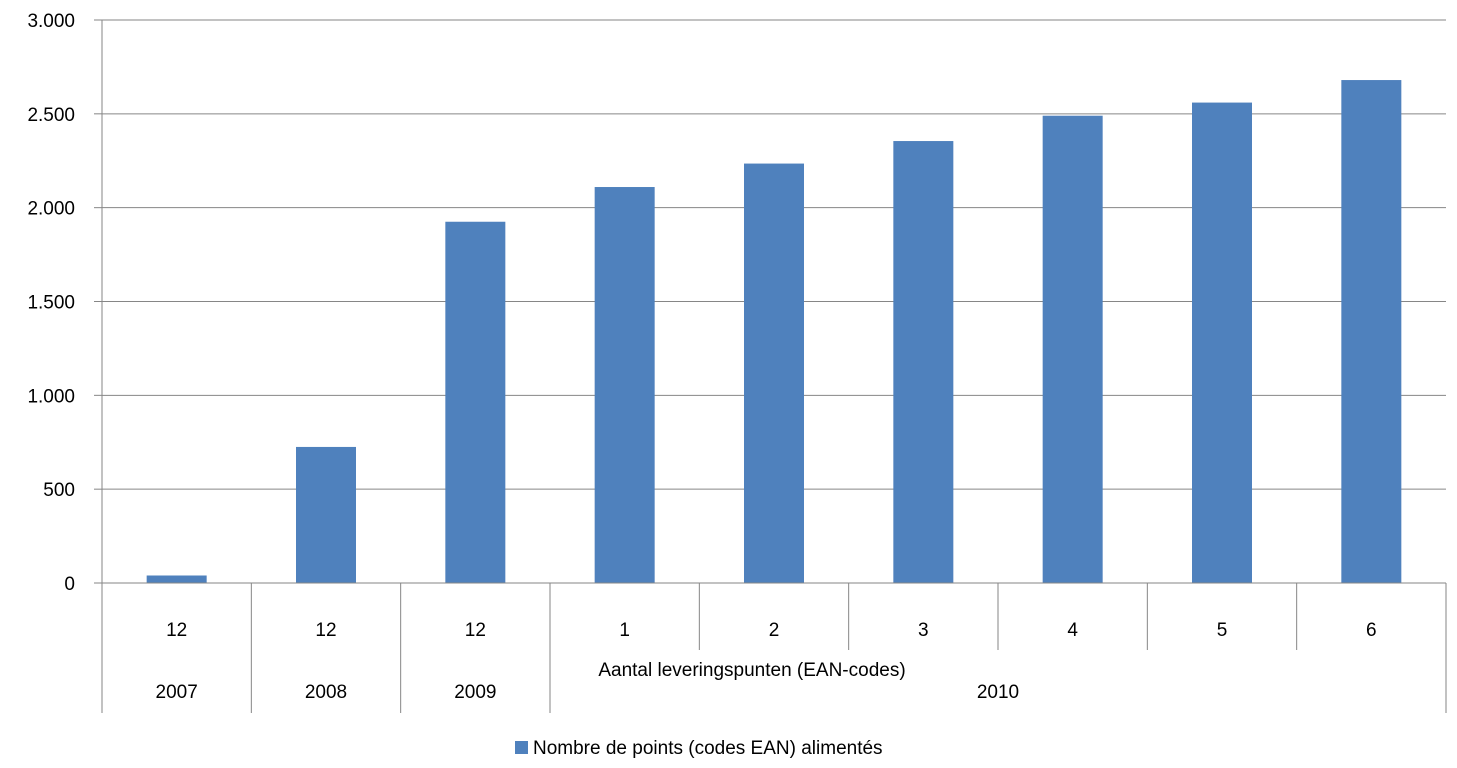  I want to click on x-group-label: 2007, so click(177, 692).